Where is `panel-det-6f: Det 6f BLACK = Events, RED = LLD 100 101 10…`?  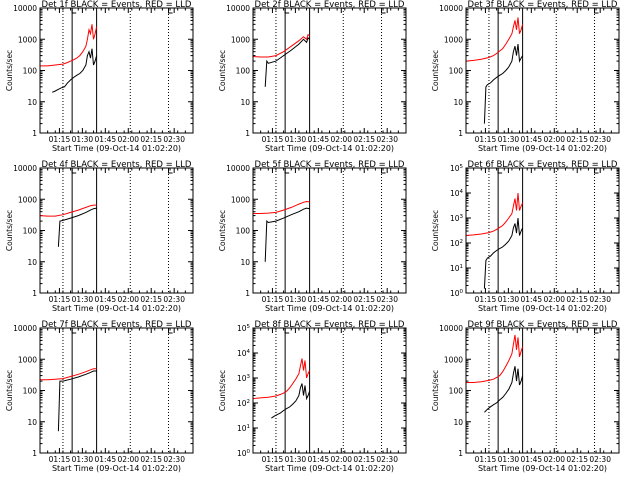
panel-det-6f: Det 6f BLACK = Events, RED = LLD 100 101 10… is located at coordinates (525, 236).